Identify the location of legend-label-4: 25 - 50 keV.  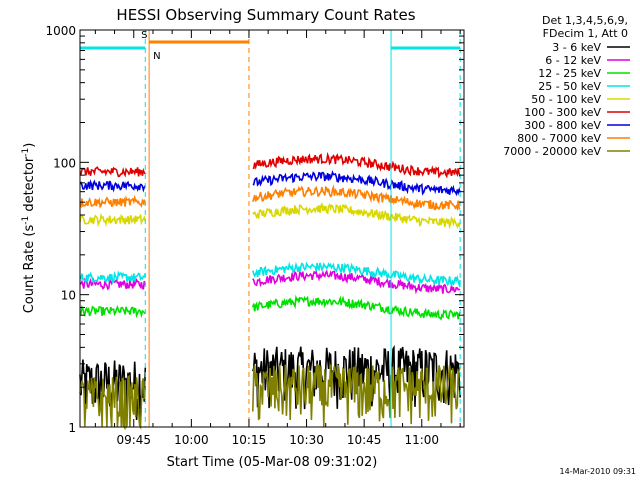
(569, 86).